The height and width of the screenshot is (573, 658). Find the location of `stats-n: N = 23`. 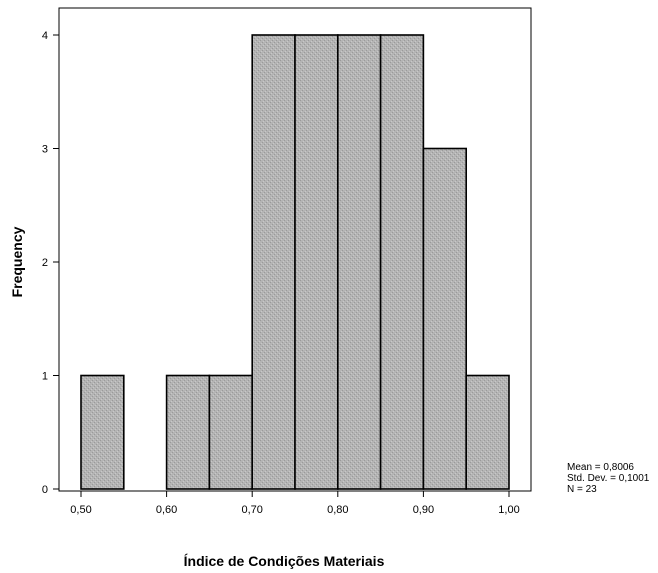

stats-n: N = 23 is located at coordinates (582, 489).